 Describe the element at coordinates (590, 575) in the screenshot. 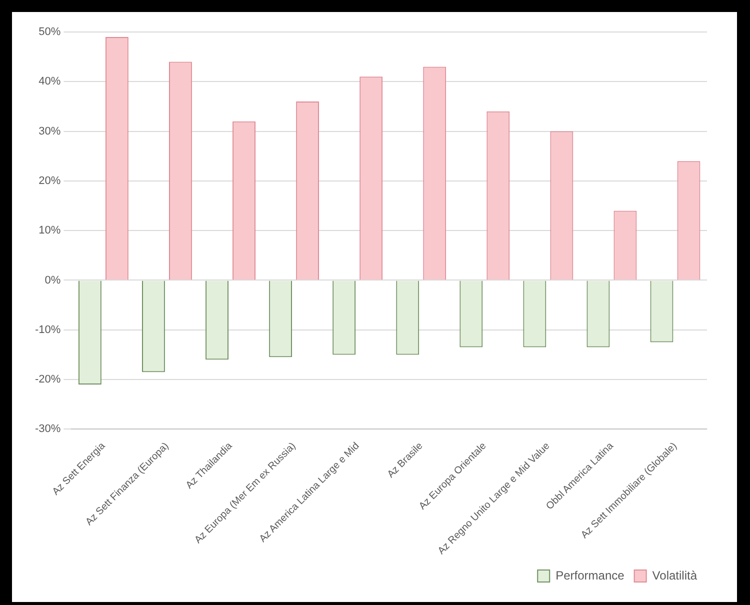

I see `legend-label: Performance` at that location.